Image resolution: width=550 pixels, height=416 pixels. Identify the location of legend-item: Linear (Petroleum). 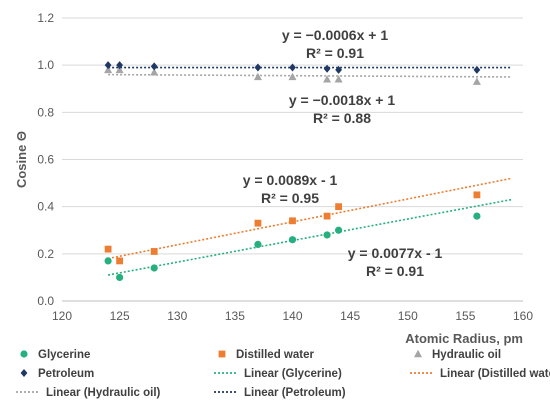
(280, 393).